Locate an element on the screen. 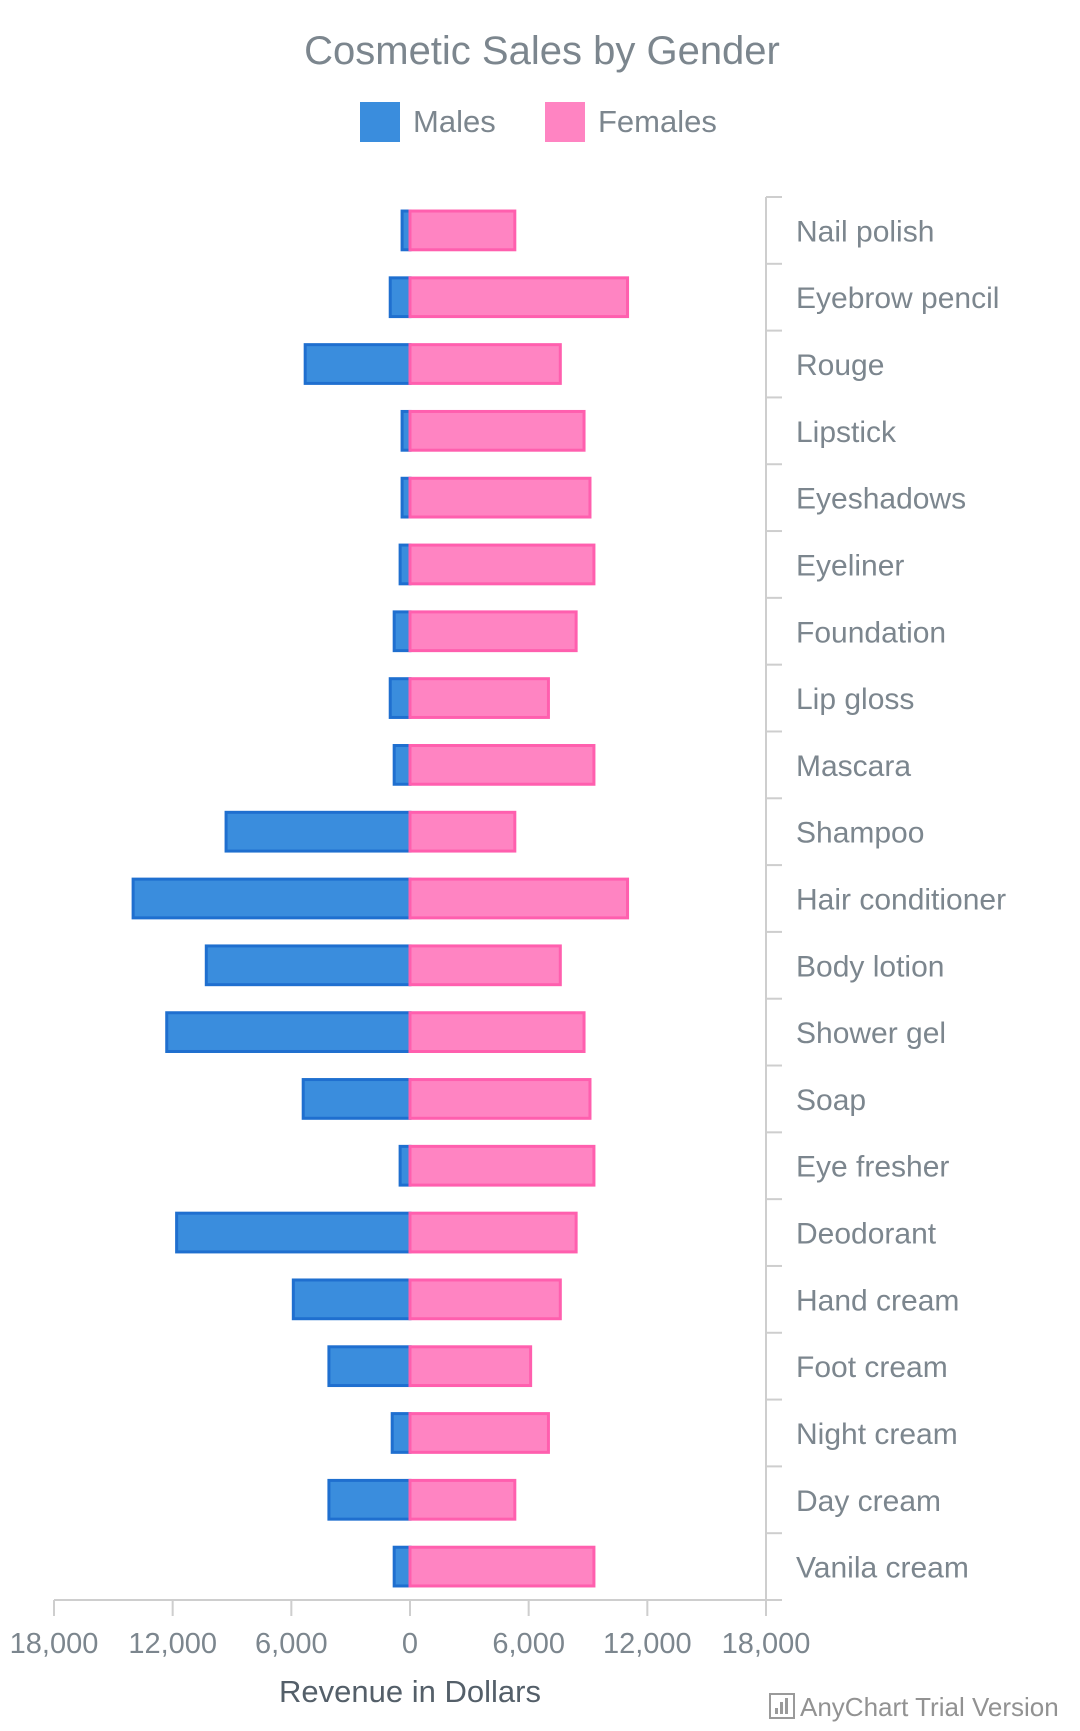 The height and width of the screenshot is (1731, 1080). credits: AnyChart Trial Version is located at coordinates (914, 1707).